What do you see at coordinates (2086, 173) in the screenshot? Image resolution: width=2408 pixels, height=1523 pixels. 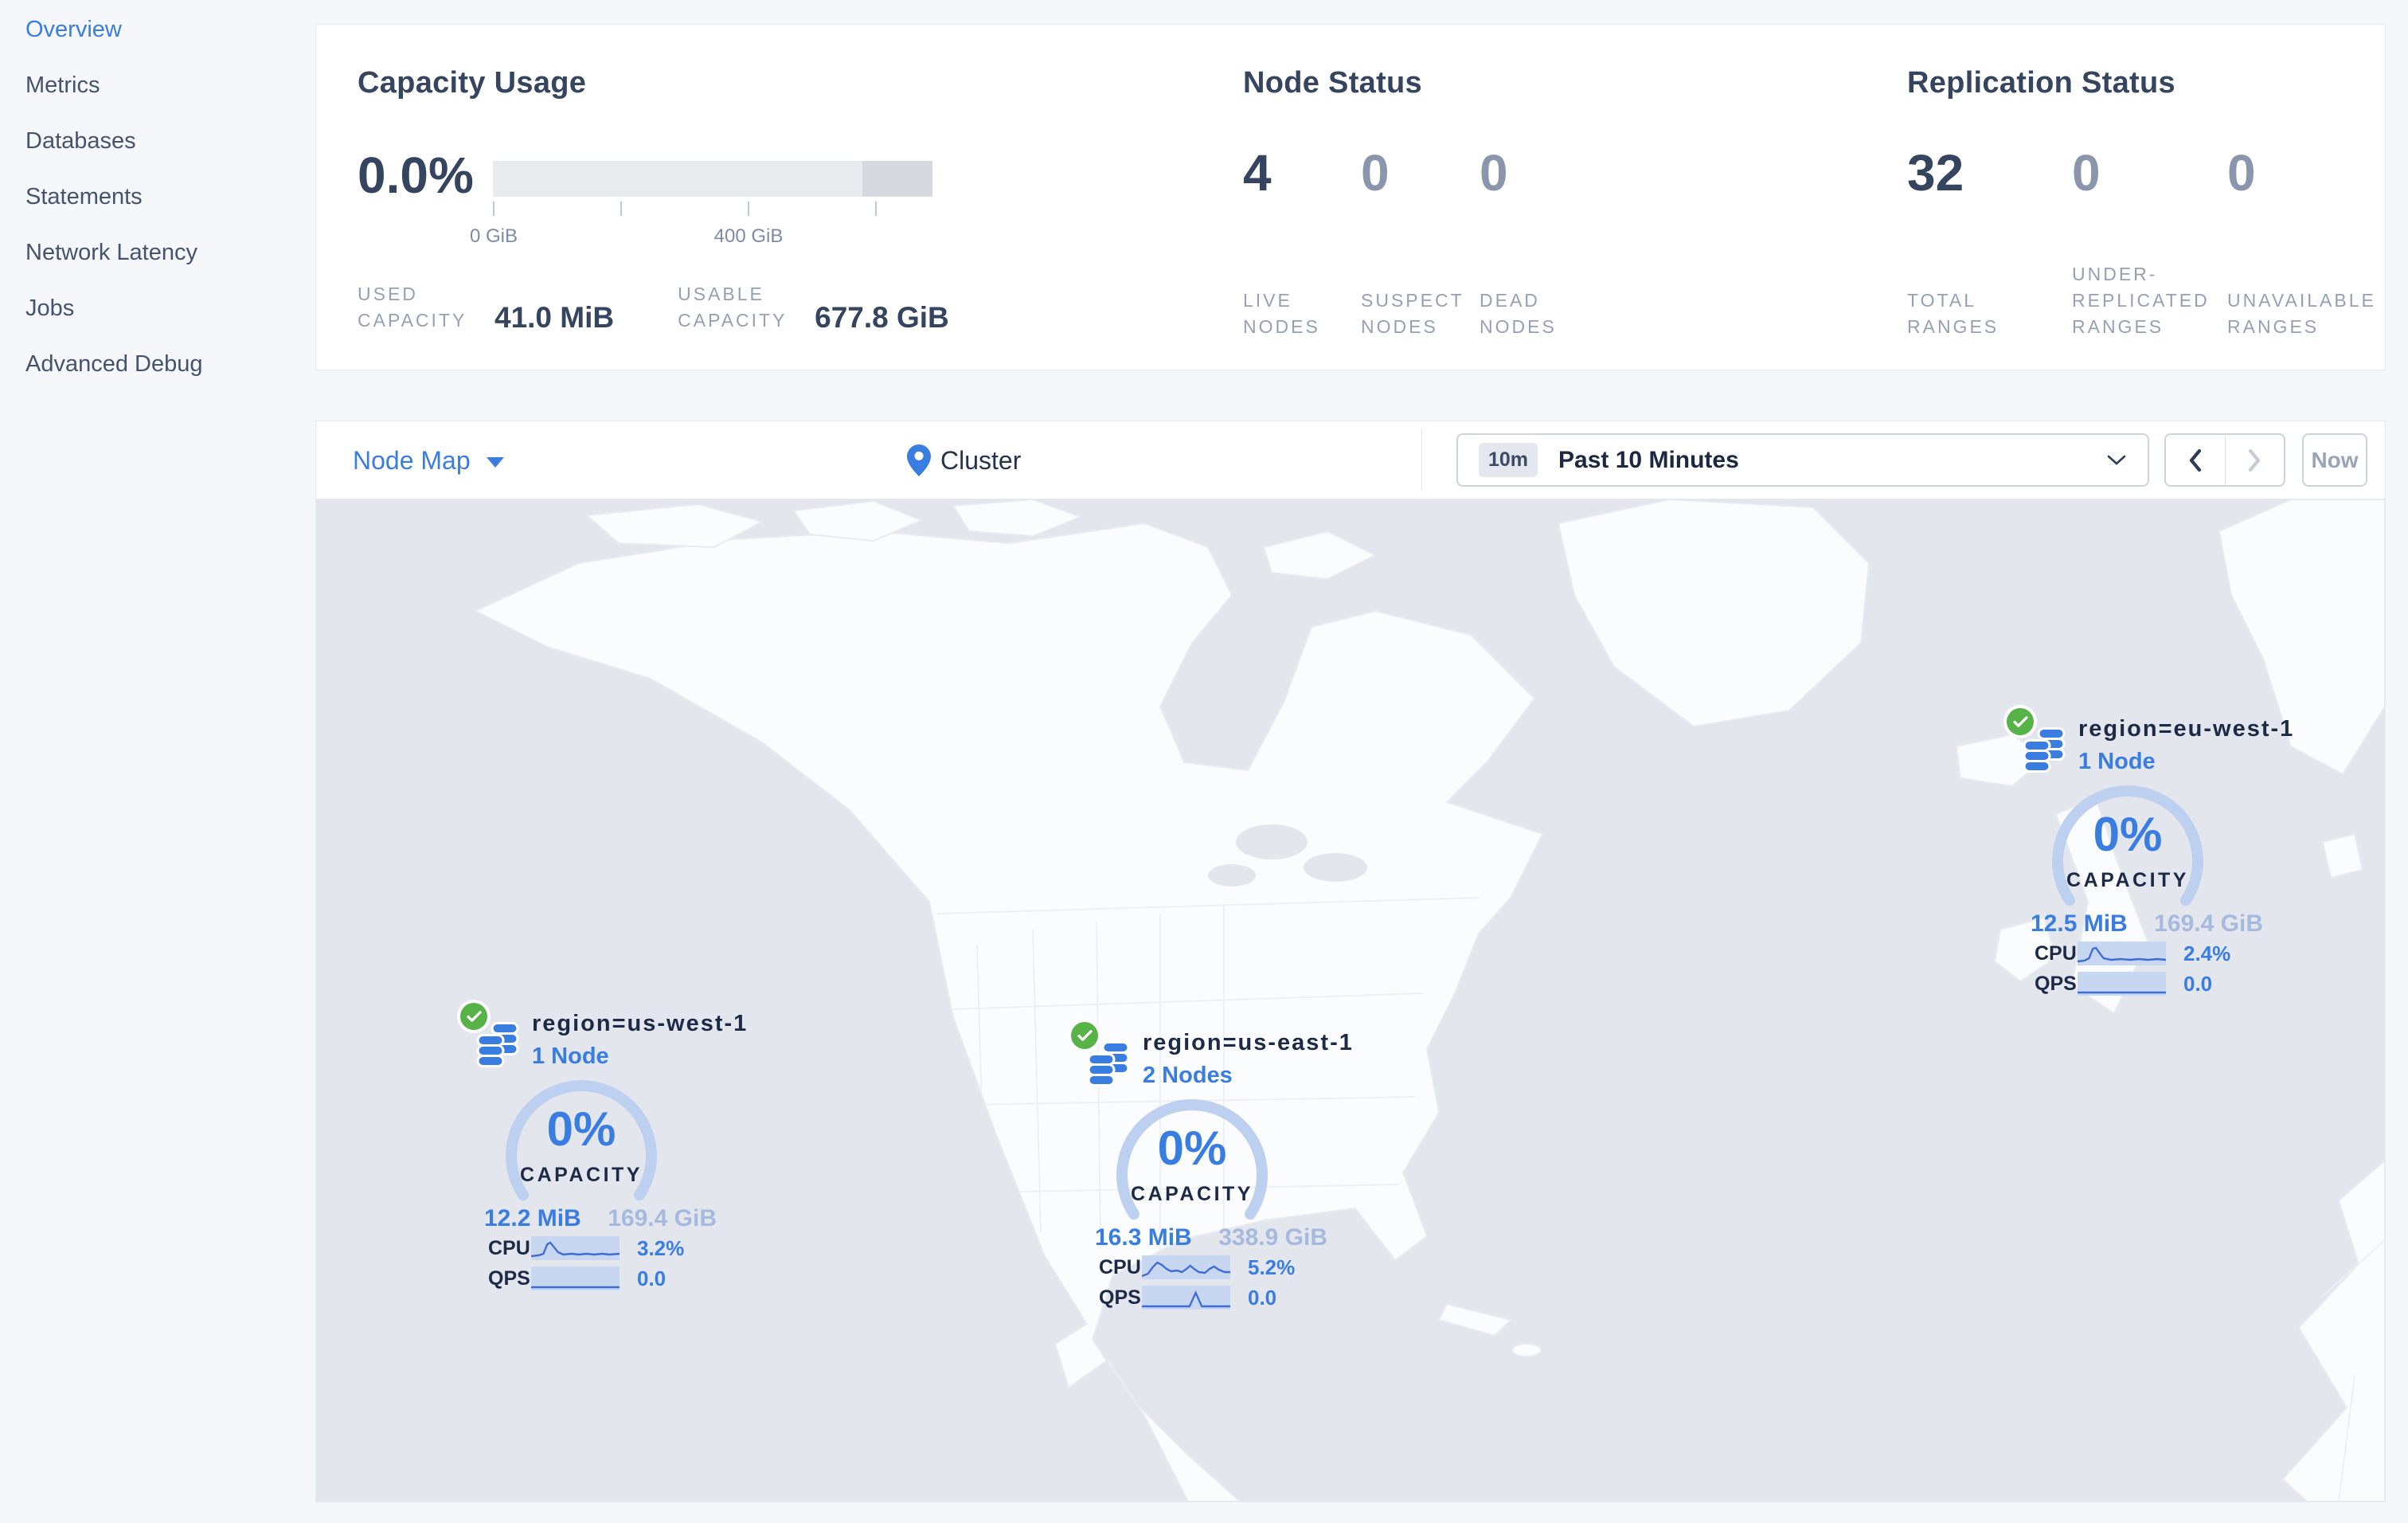 I see `under-replicated-ranges-value: 0` at bounding box center [2086, 173].